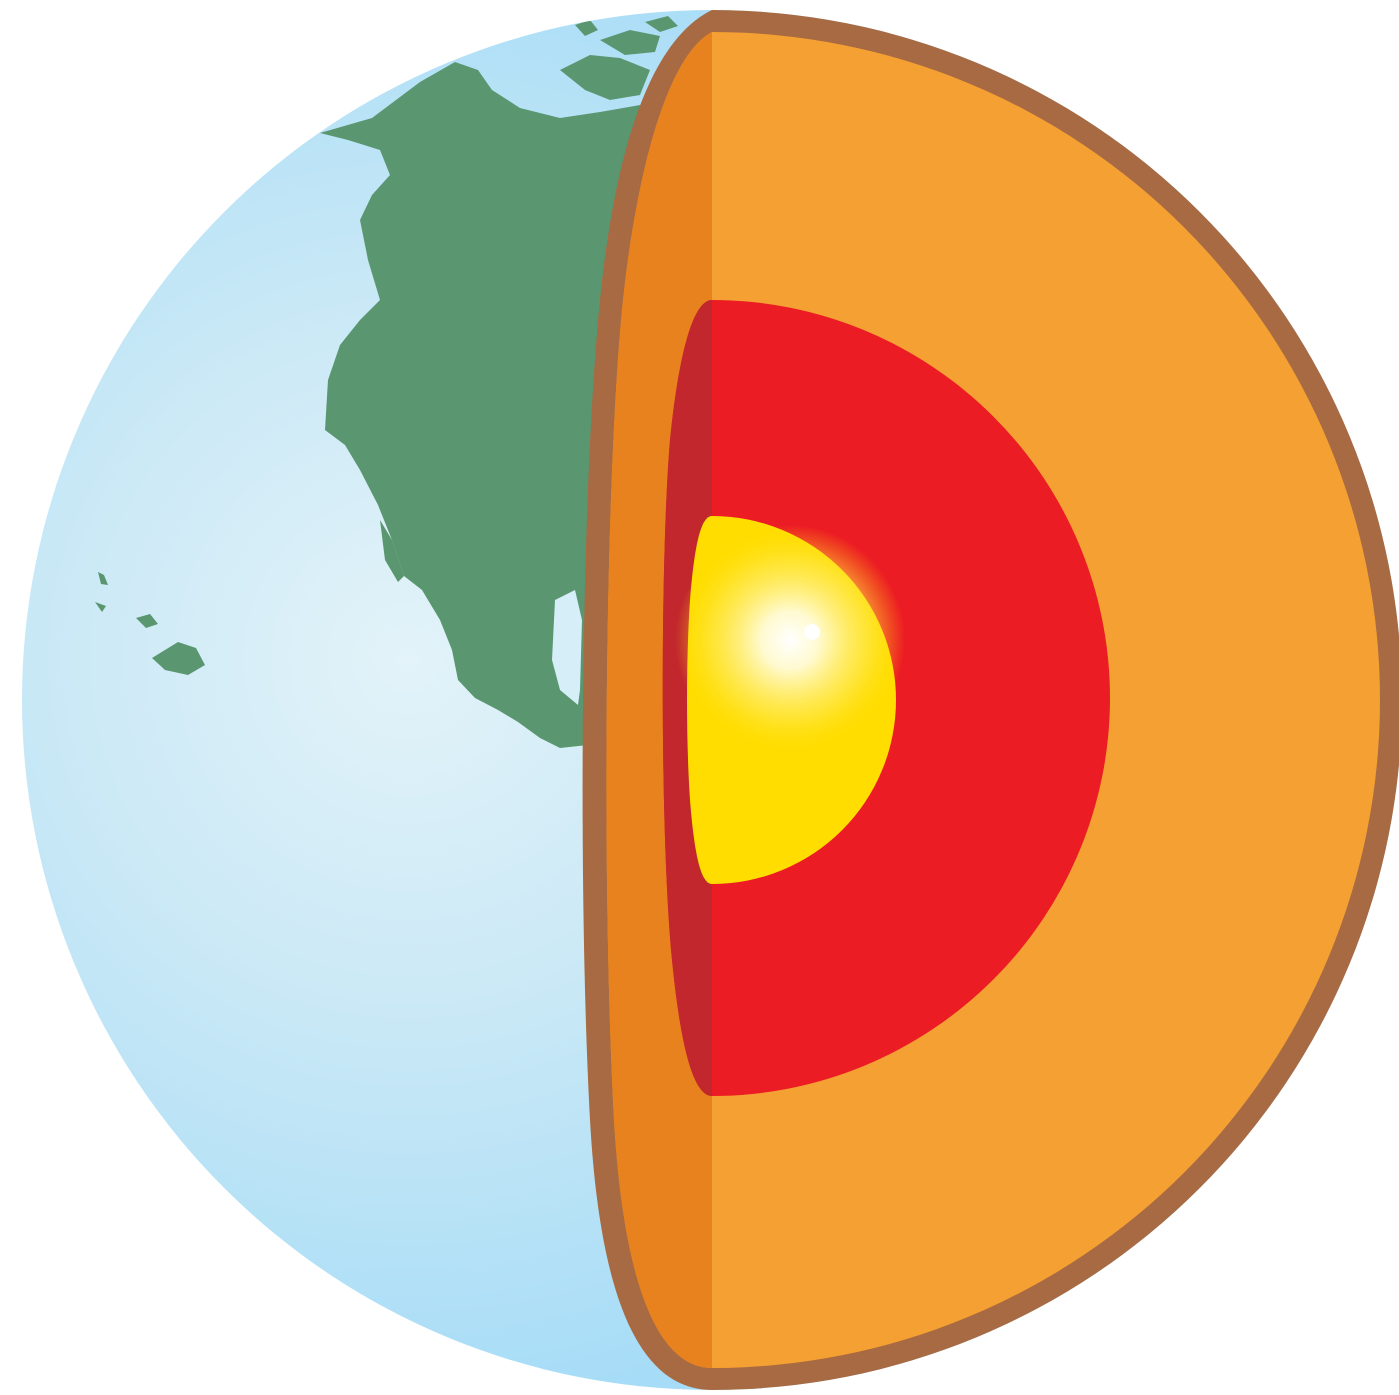 The width and height of the screenshot is (1399, 1395). What do you see at coordinates (812, 632) in the screenshot?
I see `inner-core-highlight` at bounding box center [812, 632].